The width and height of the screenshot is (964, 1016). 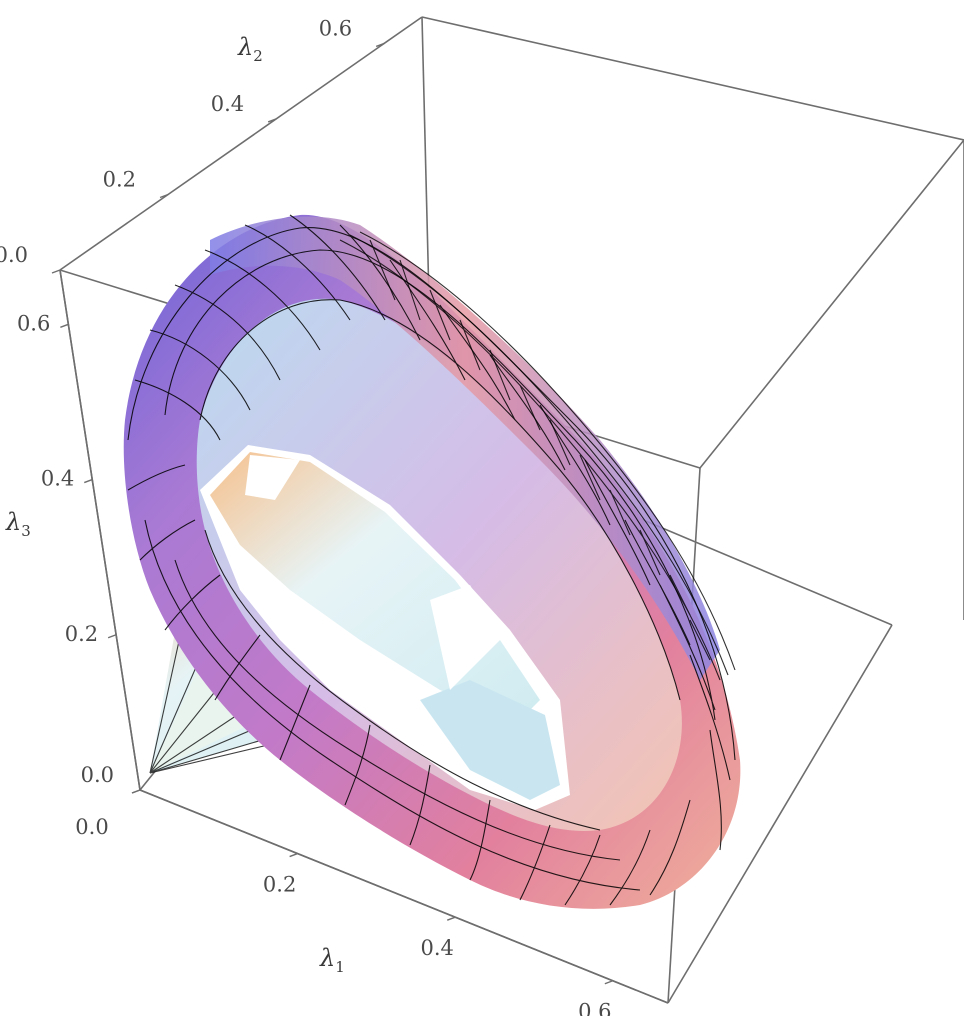 What do you see at coordinates (332, 960) in the screenshot?
I see `axis-label-lambda1: λ1` at bounding box center [332, 960].